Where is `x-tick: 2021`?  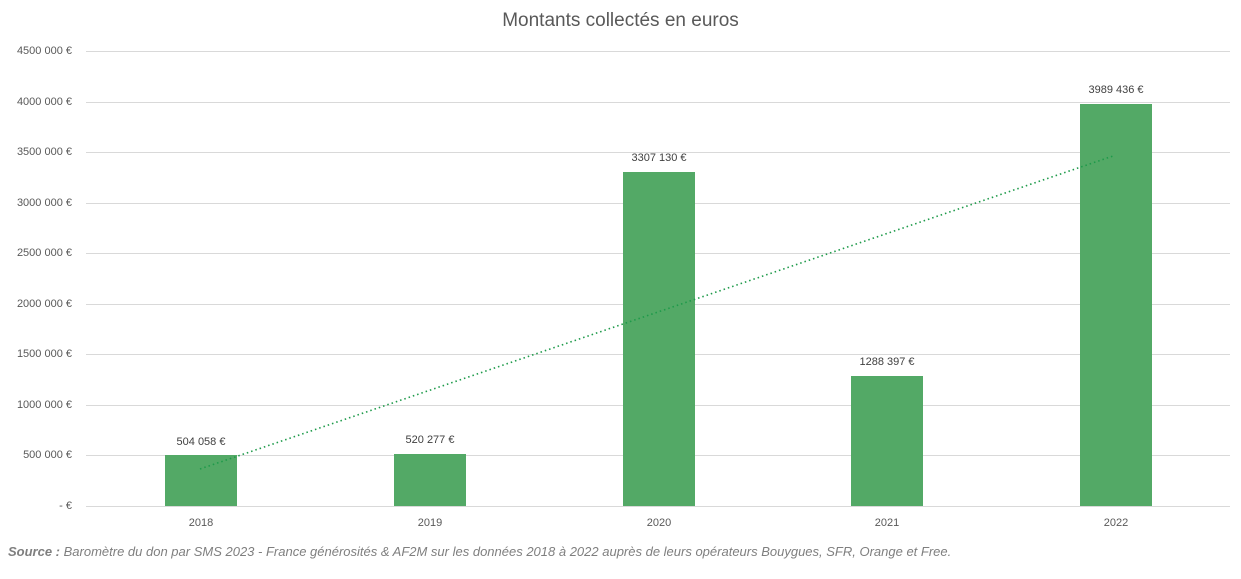
x-tick: 2021 is located at coordinates (887, 523).